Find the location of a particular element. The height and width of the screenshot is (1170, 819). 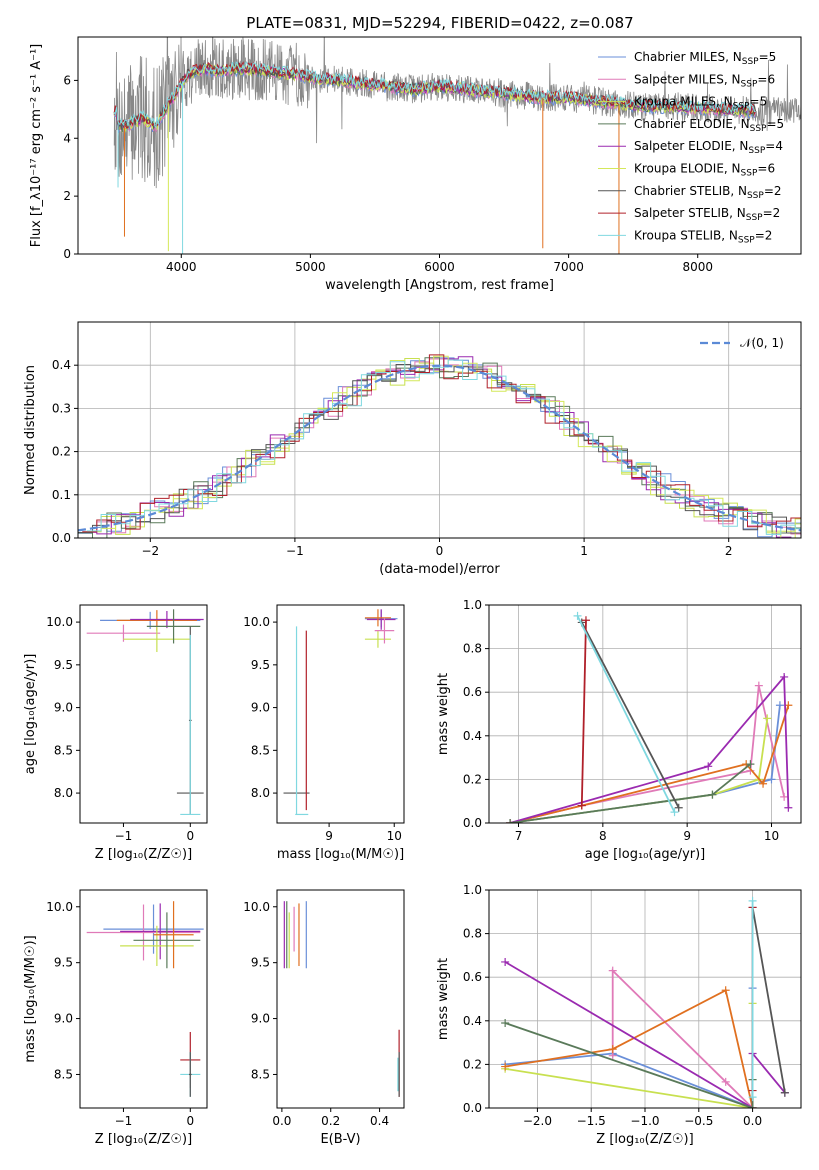

axes: 0.0 0.2 0.4 8.5 9.0 9.5 10.0 E(B-V) is located at coordinates (324, 1018).